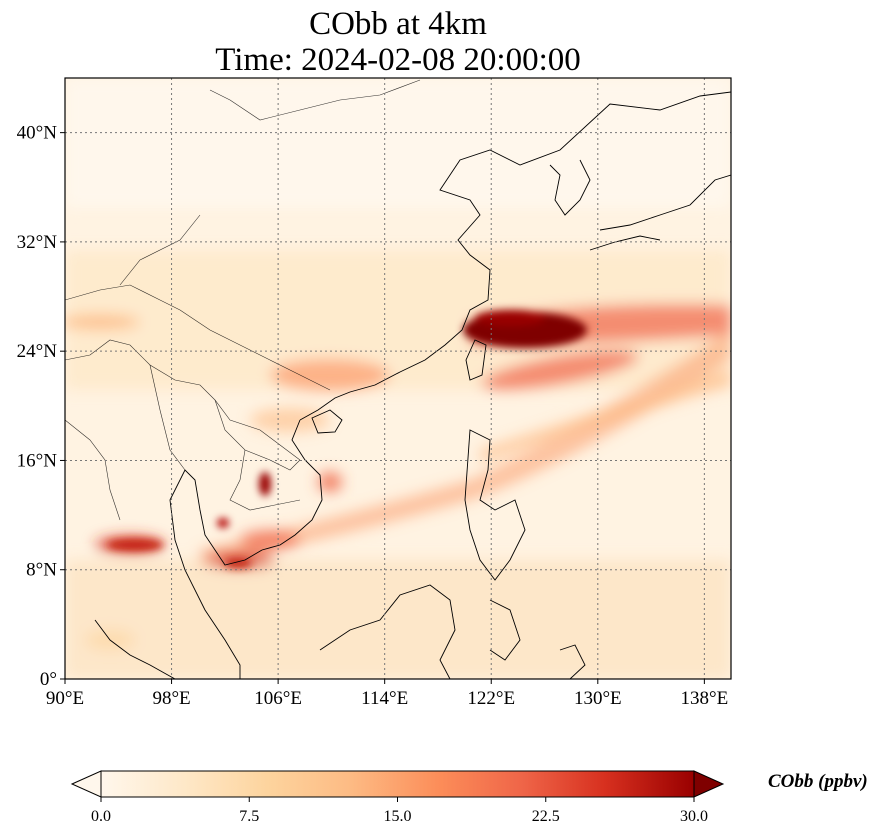  What do you see at coordinates (41, 570) in the screenshot?
I see `y-tick-label: 8°N` at bounding box center [41, 570].